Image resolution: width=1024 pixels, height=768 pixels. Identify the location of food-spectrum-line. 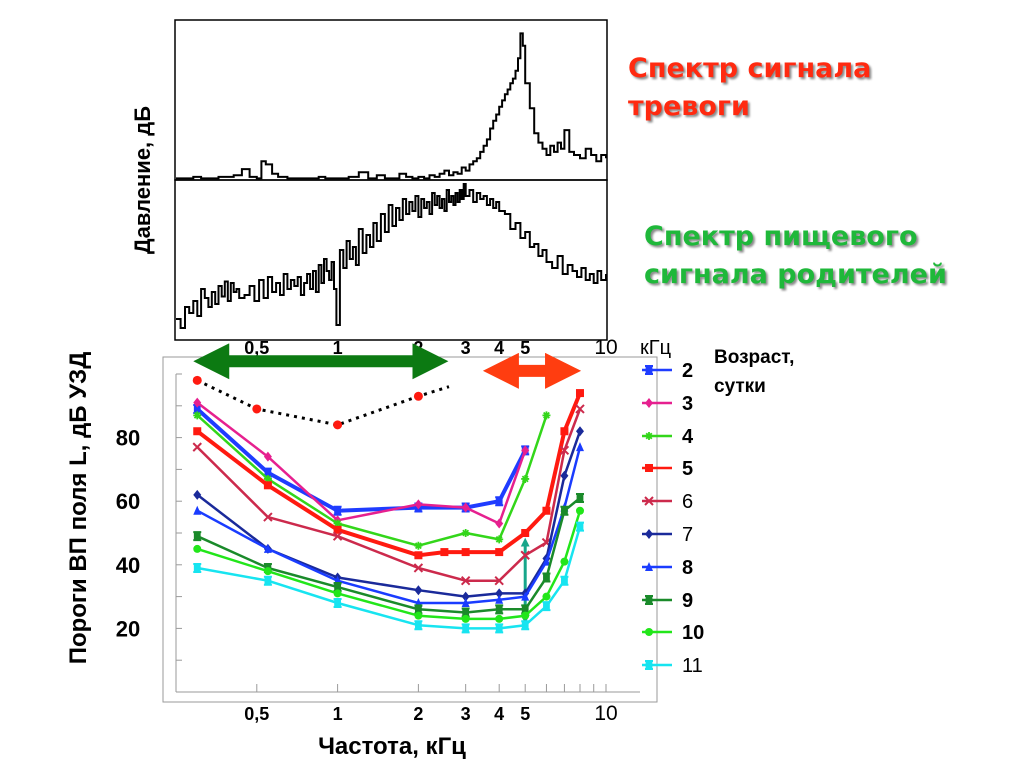
(391, 256).